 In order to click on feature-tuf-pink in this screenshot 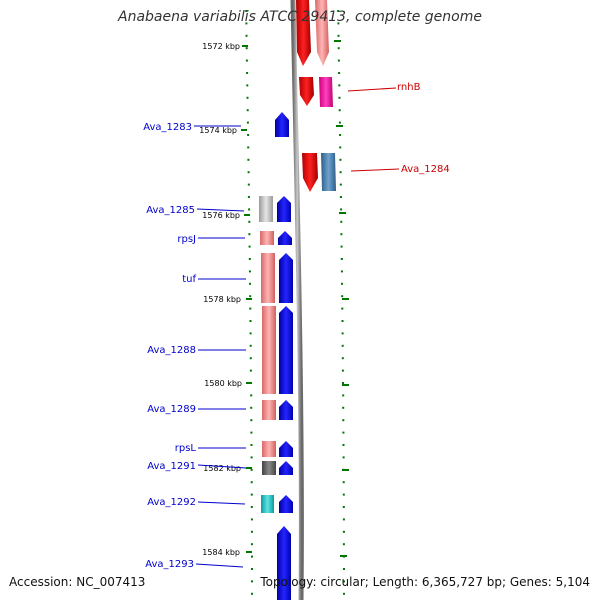, I will do `click(268, 278)`.